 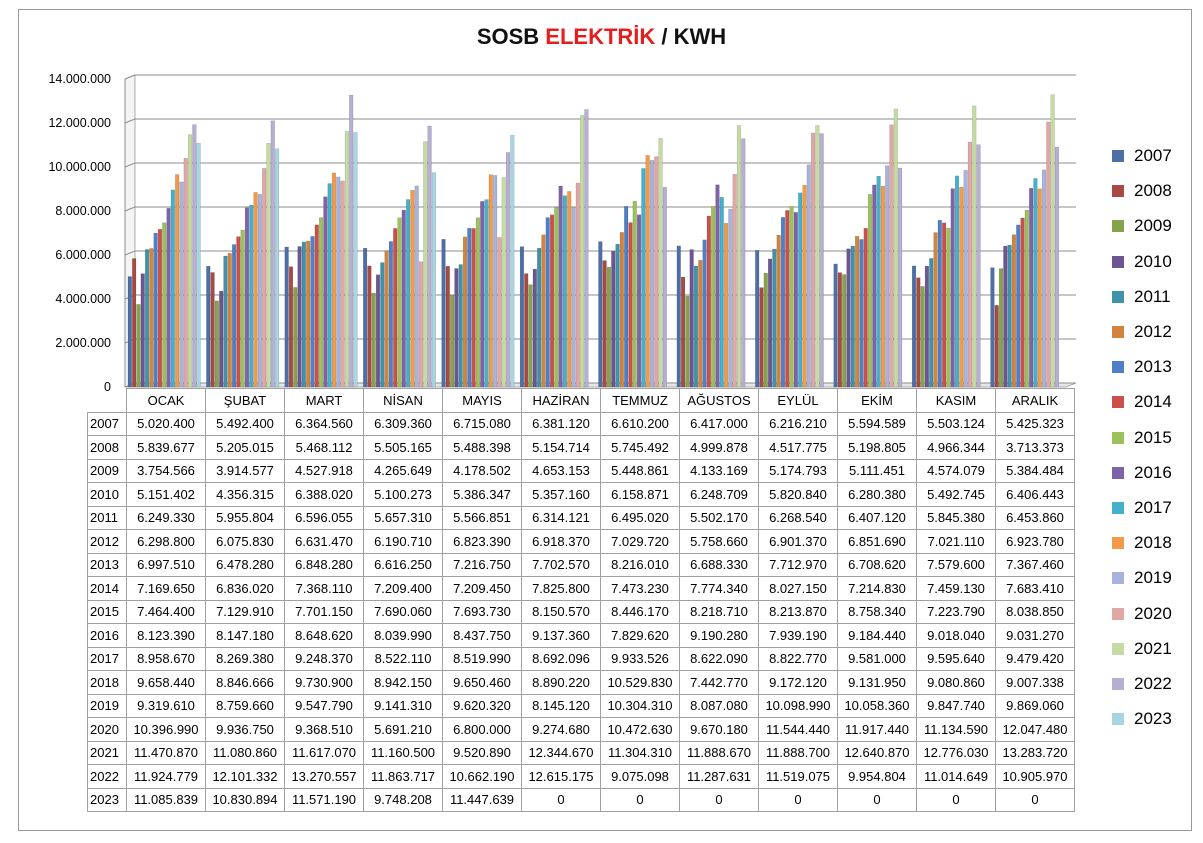 What do you see at coordinates (107, 564) in the screenshot?
I see `row-year-label: 2013` at bounding box center [107, 564].